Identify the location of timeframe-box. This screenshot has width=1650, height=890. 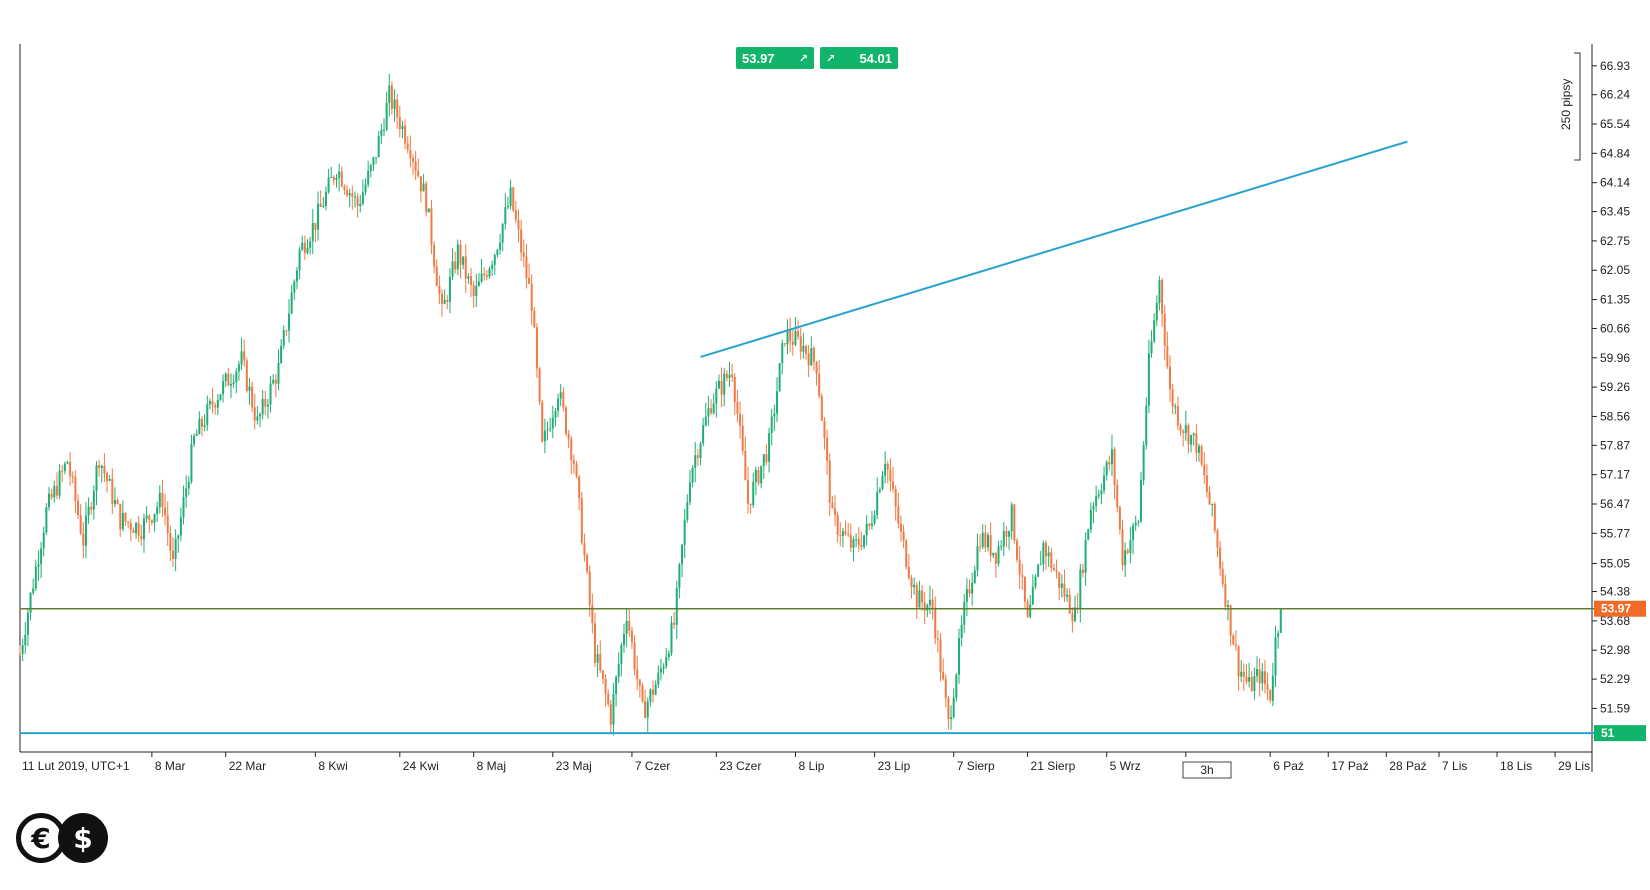
(1207, 770).